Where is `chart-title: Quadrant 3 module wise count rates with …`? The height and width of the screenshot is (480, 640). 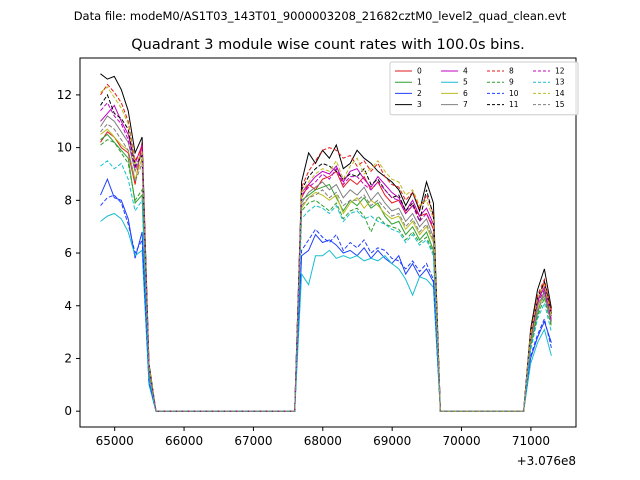 chart-title: Quadrant 3 module wise count rates with … is located at coordinates (328, 45).